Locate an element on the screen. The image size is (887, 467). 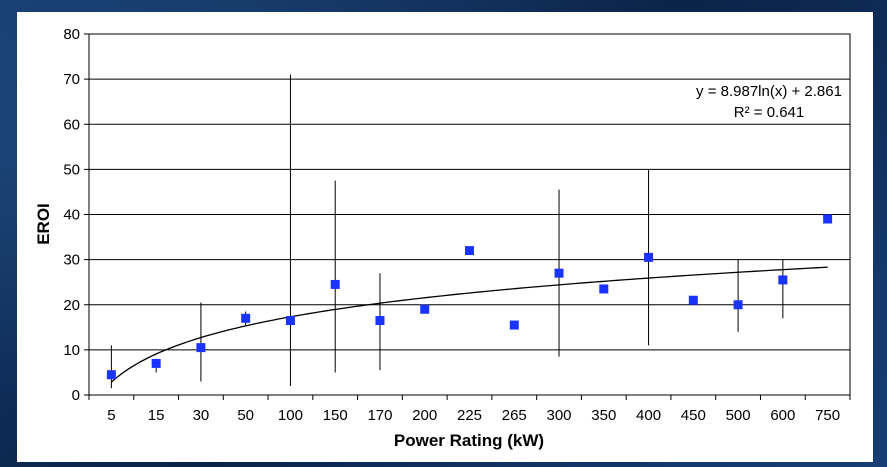
x-tick-label: 450 is located at coordinates (693, 415).